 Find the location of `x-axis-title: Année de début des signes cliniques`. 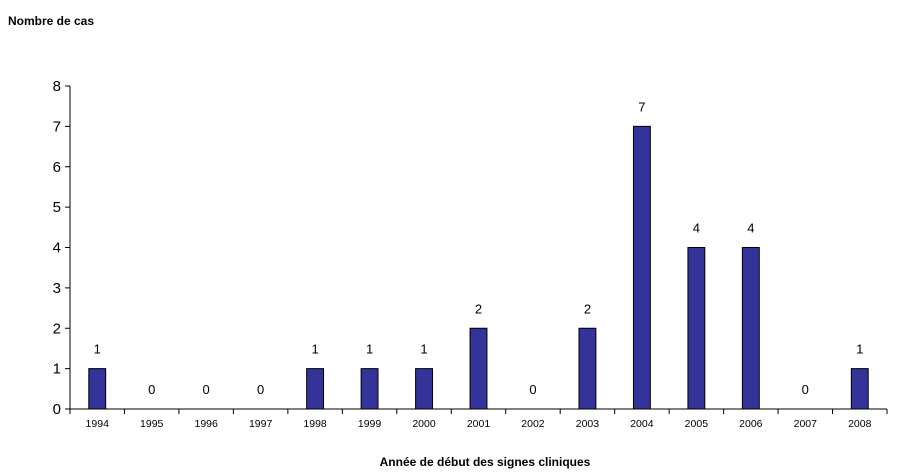

x-axis-title: Année de début des signes cliniques is located at coordinates (485, 462).